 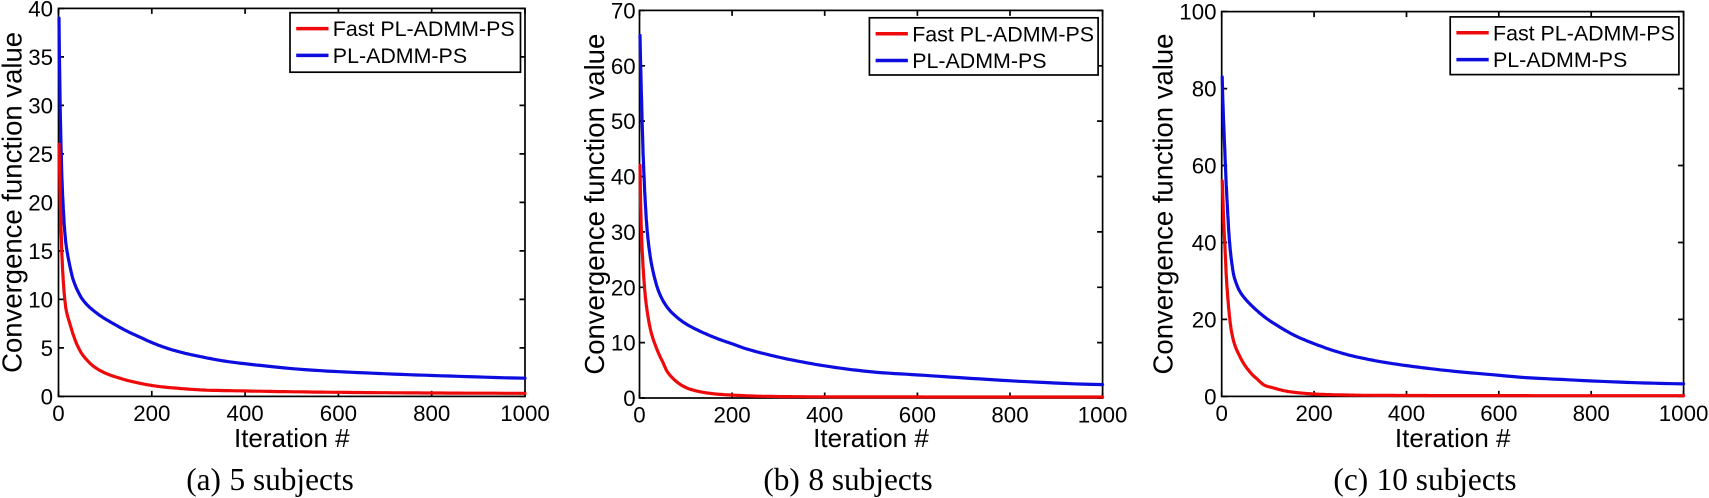 I want to click on svg-text:(c)10 subjects: (c) 10 subjects, so click(x=1424, y=479).